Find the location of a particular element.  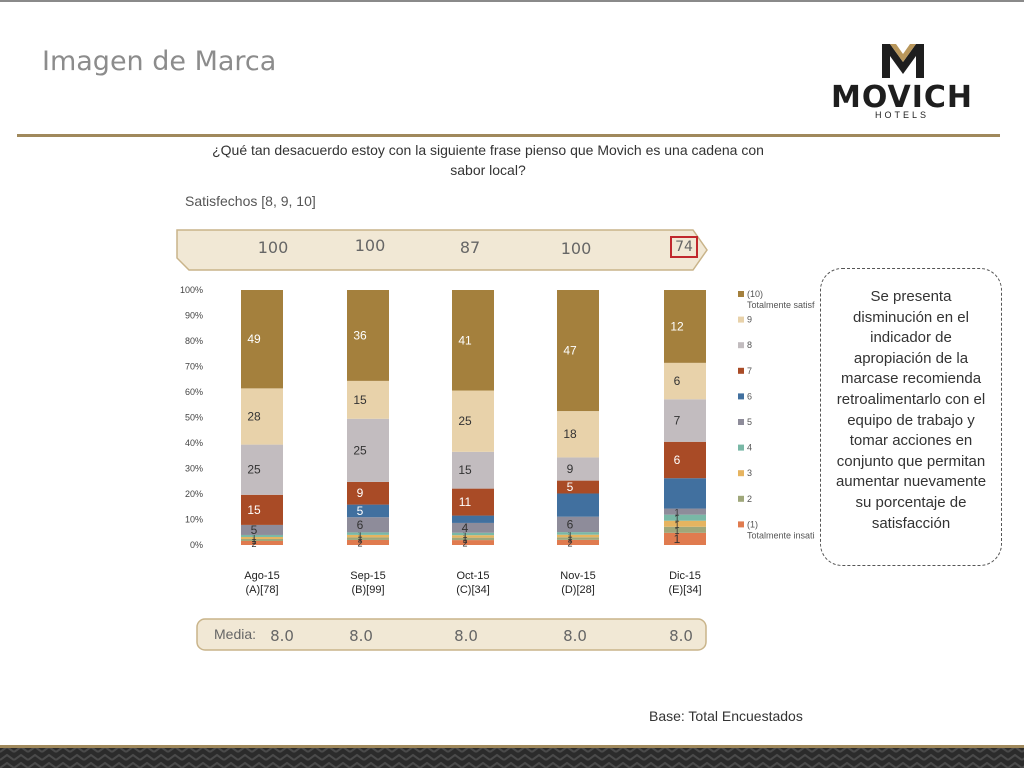

category-label: (C)[34] is located at coordinates (473, 590).